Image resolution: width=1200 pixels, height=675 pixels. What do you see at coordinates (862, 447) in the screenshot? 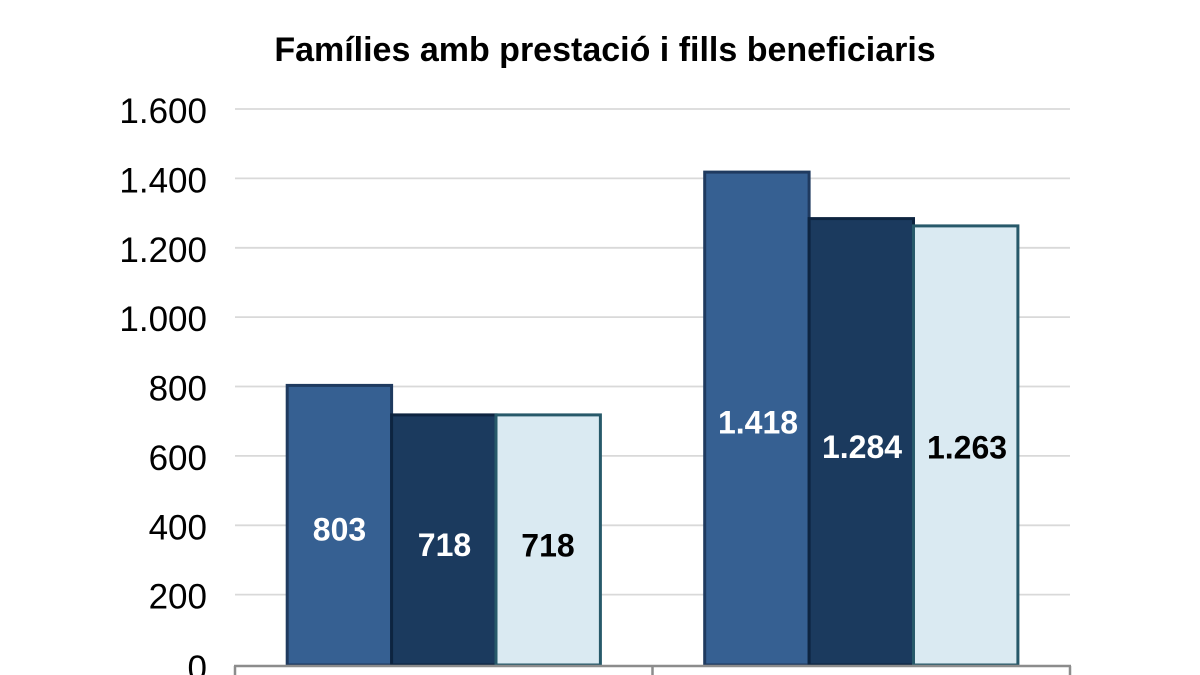
I see `svg-text: 1.284` at bounding box center [862, 447].